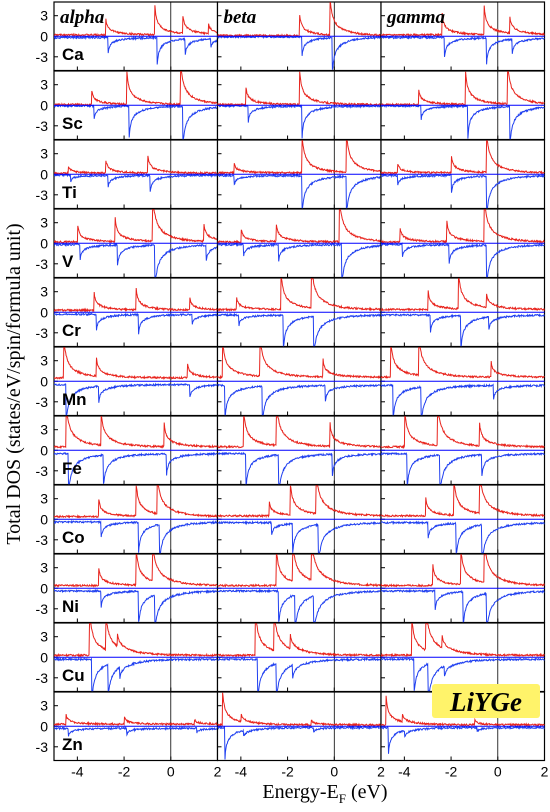 This screenshot has height=812, width=550. Describe the element at coordinates (72, 468) in the screenshot. I see `element-label-fe: Fe` at that location.